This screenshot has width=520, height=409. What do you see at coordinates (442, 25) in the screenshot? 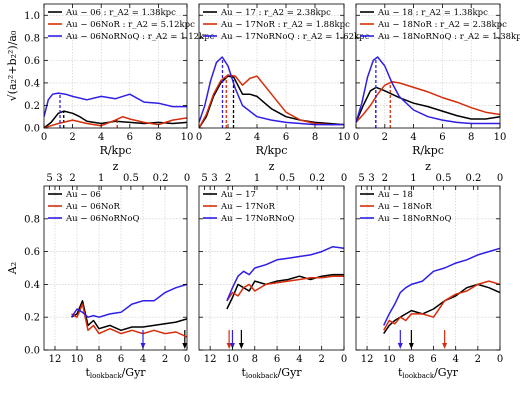
I see `legend-entry-red: Au − 18NoR : r_A2 = 2.38kpc` at bounding box center [442, 25].